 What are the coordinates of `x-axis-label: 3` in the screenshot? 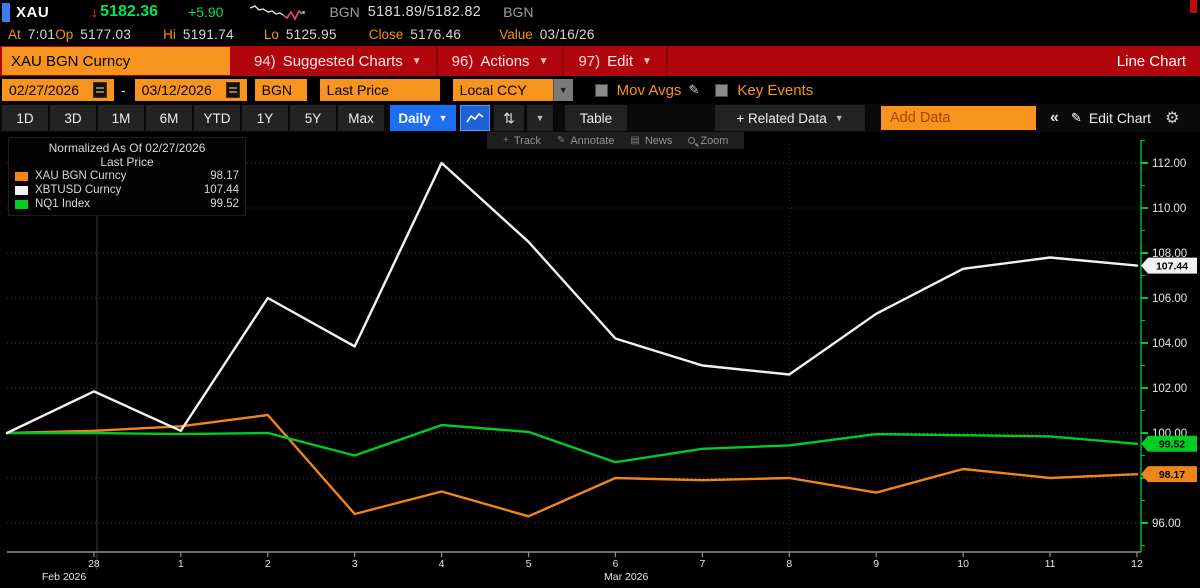 It's located at (355, 564).